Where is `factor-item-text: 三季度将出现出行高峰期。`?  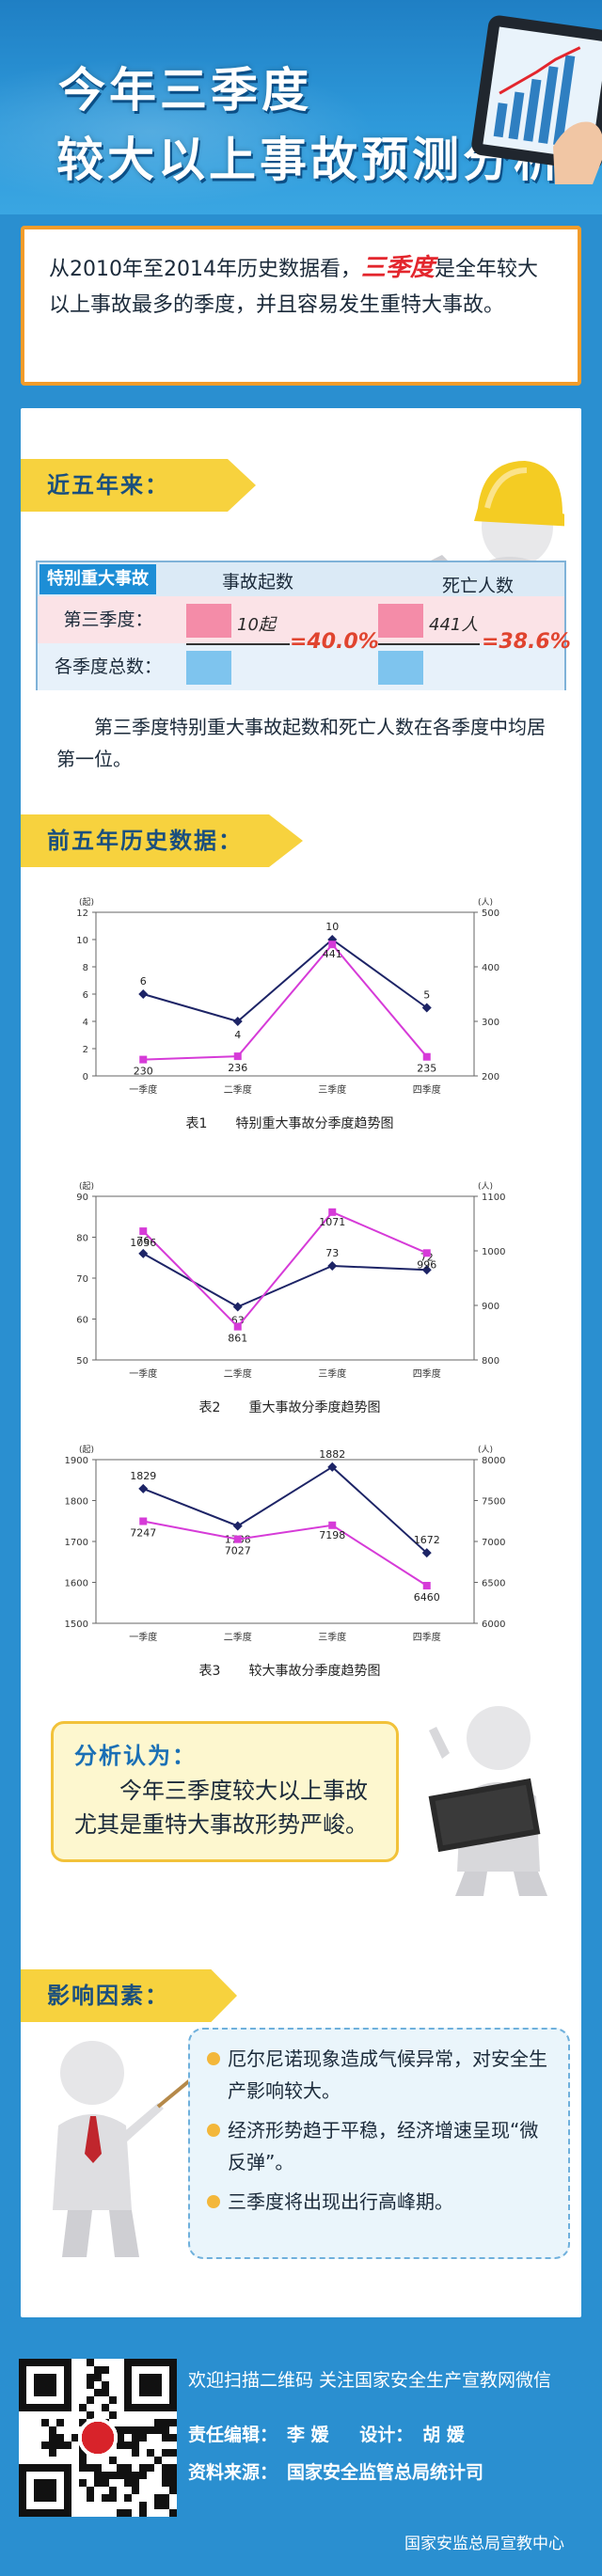 factor-item-text: 三季度将出现出行高峰期。 is located at coordinates (340, 2201).